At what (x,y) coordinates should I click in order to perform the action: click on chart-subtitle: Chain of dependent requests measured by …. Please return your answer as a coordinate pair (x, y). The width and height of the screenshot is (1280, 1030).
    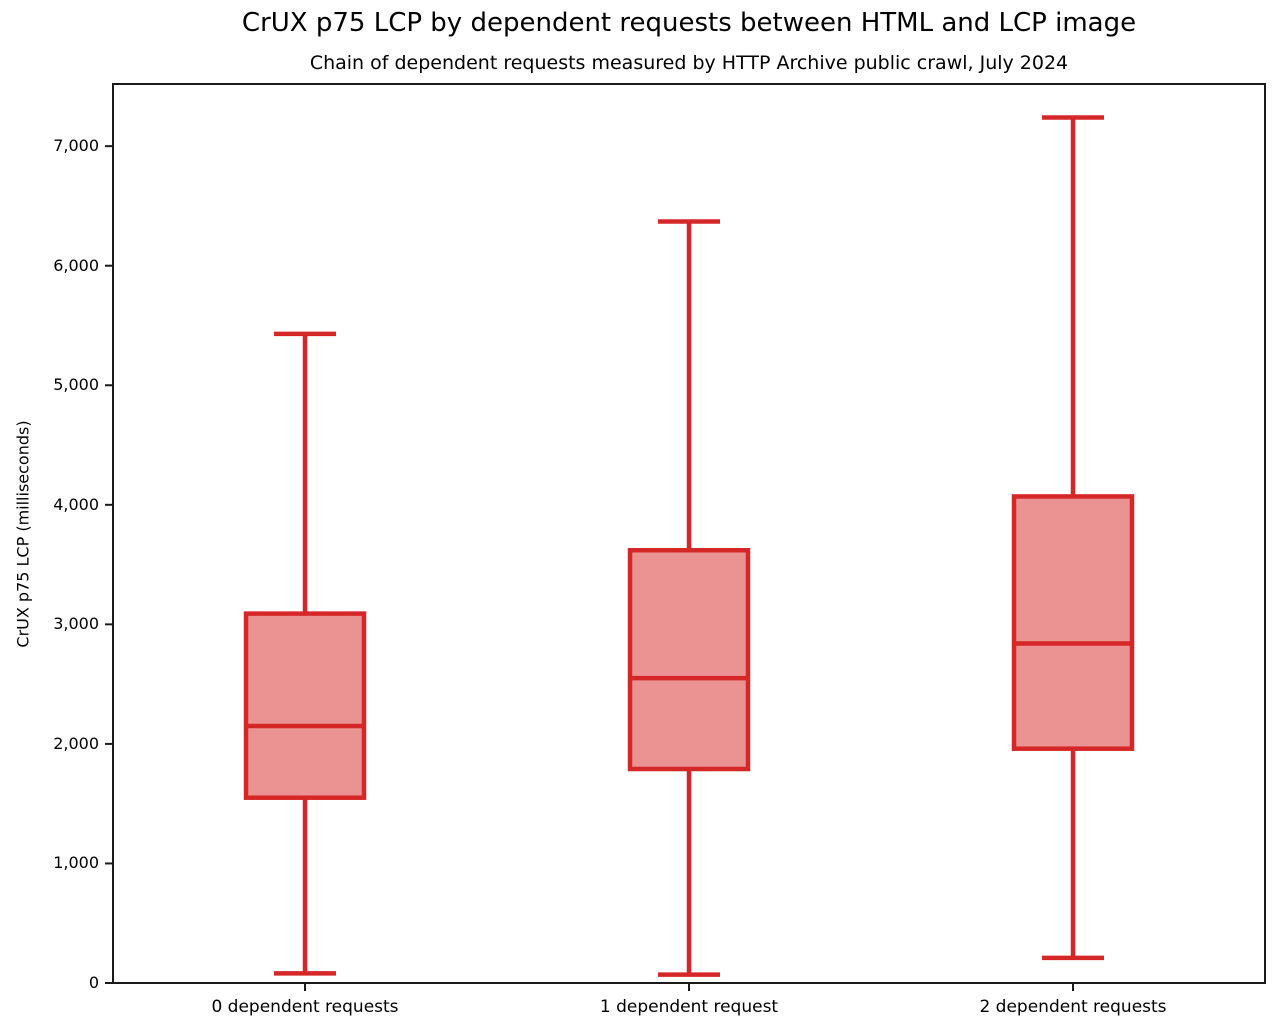
    Looking at the image, I should click on (689, 63).